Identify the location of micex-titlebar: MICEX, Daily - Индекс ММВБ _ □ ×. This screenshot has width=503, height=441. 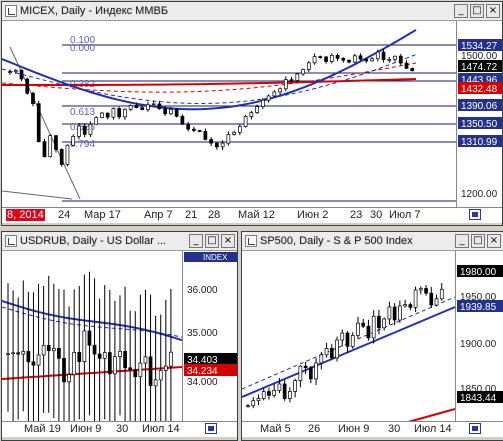
(252, 11).